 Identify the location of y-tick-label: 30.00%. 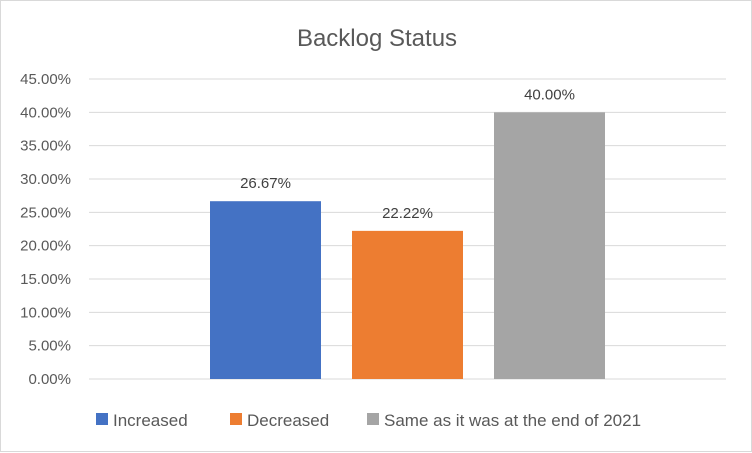
(45, 179).